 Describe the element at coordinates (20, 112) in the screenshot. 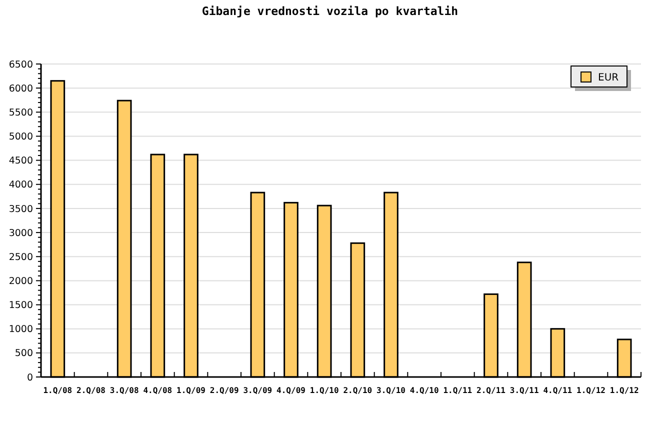

I see `y-tick-label: 5500` at that location.